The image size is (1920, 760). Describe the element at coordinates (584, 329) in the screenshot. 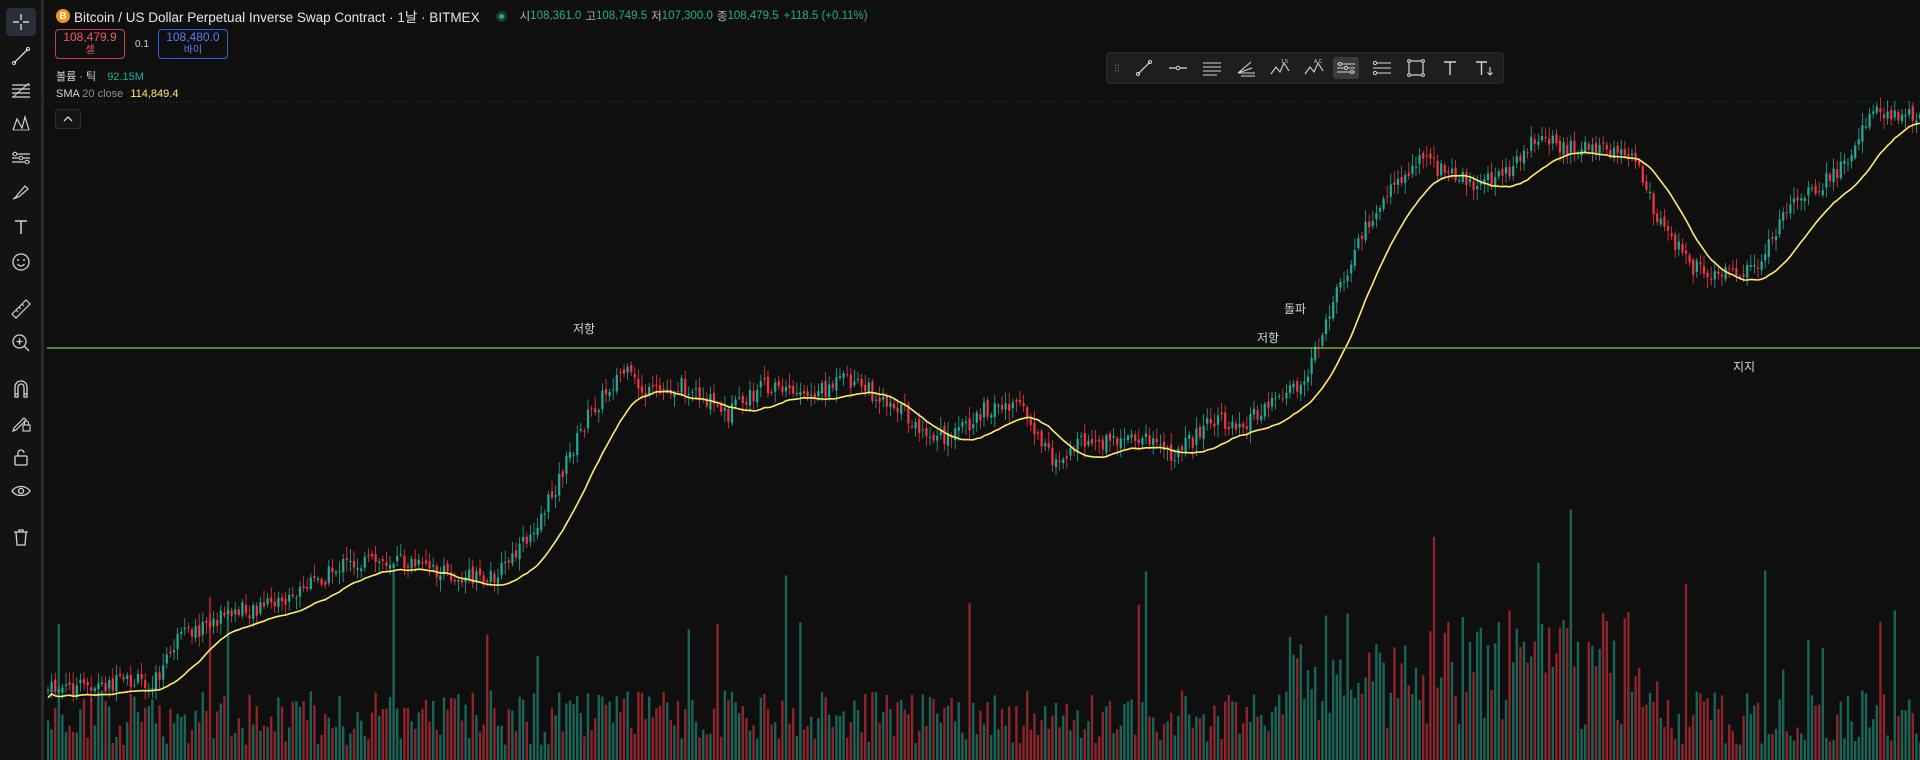

I see `annotation-resistance-1: 저항` at that location.